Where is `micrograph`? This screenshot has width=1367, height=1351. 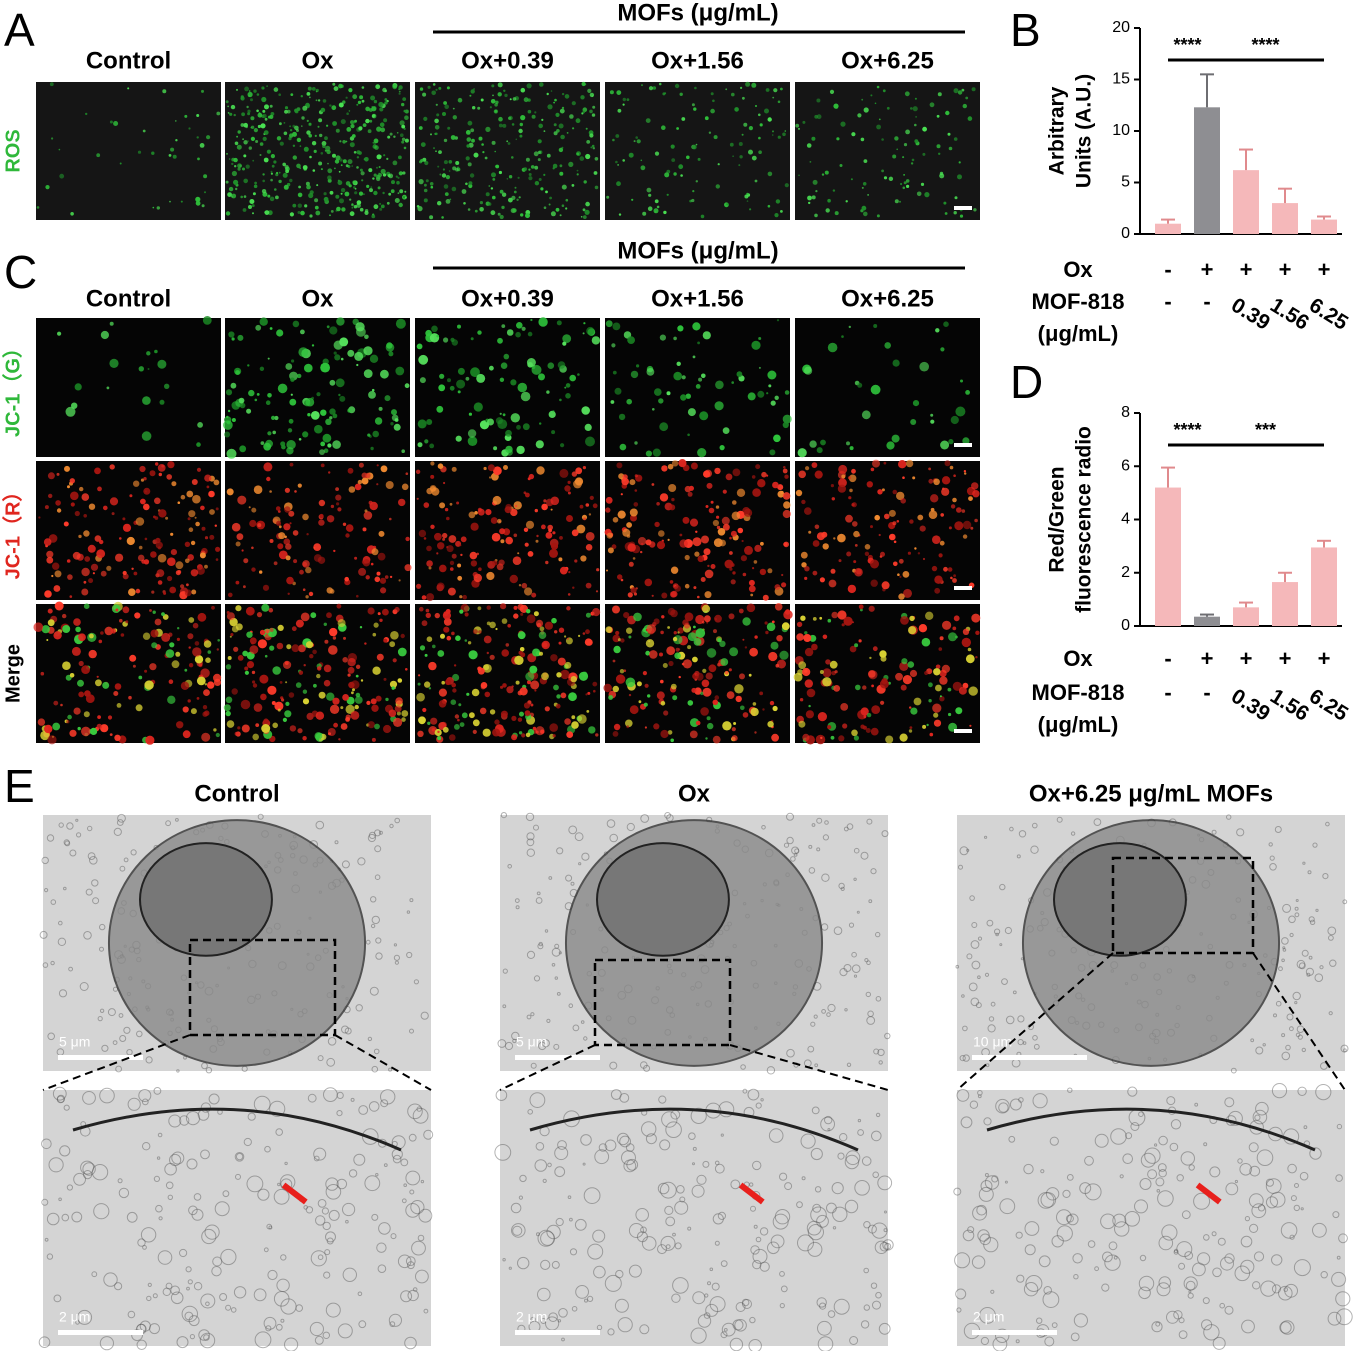
micrograph is located at coordinates (317, 387).